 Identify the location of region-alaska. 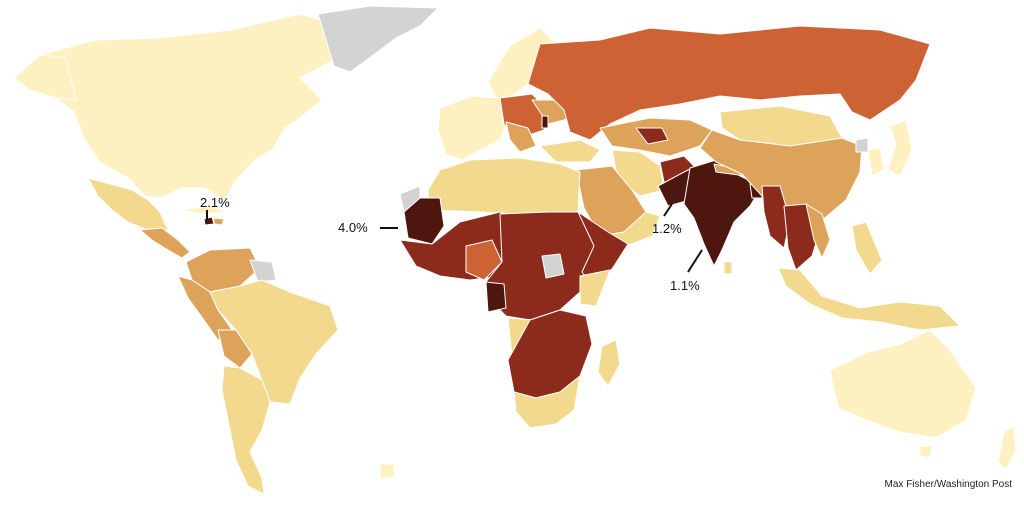
(45, 77).